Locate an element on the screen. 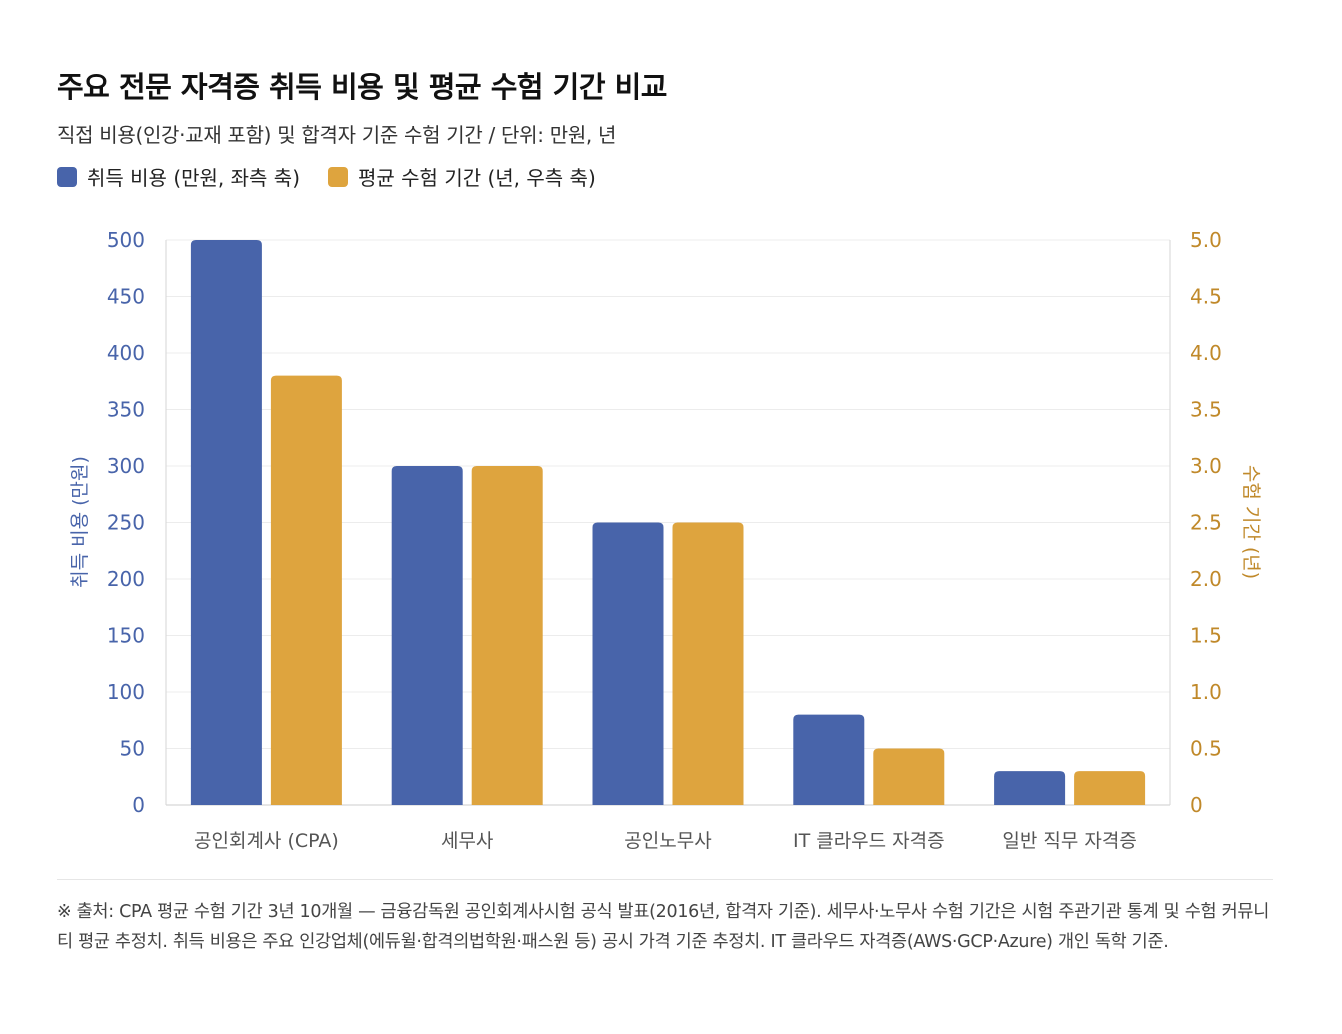 The width and height of the screenshot is (1342, 1034). x-tick-label: 일반 직무 자격증 is located at coordinates (1069, 841).